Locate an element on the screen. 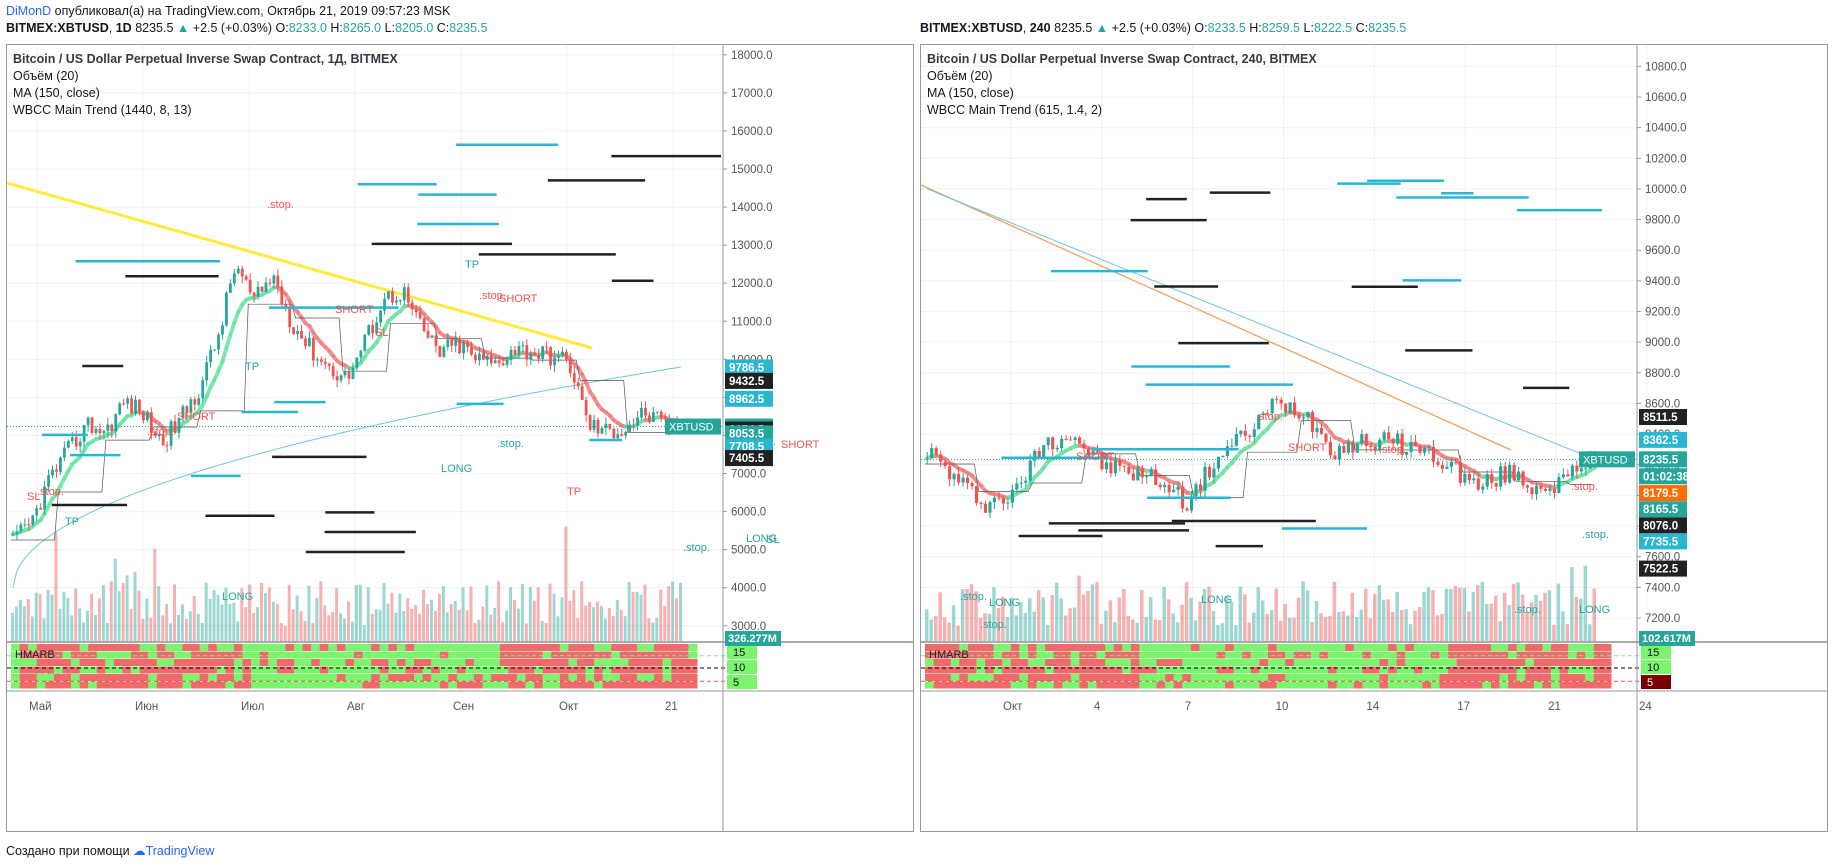 This screenshot has height=868, width=1833. daily-interval: 1D is located at coordinates (123, 28).